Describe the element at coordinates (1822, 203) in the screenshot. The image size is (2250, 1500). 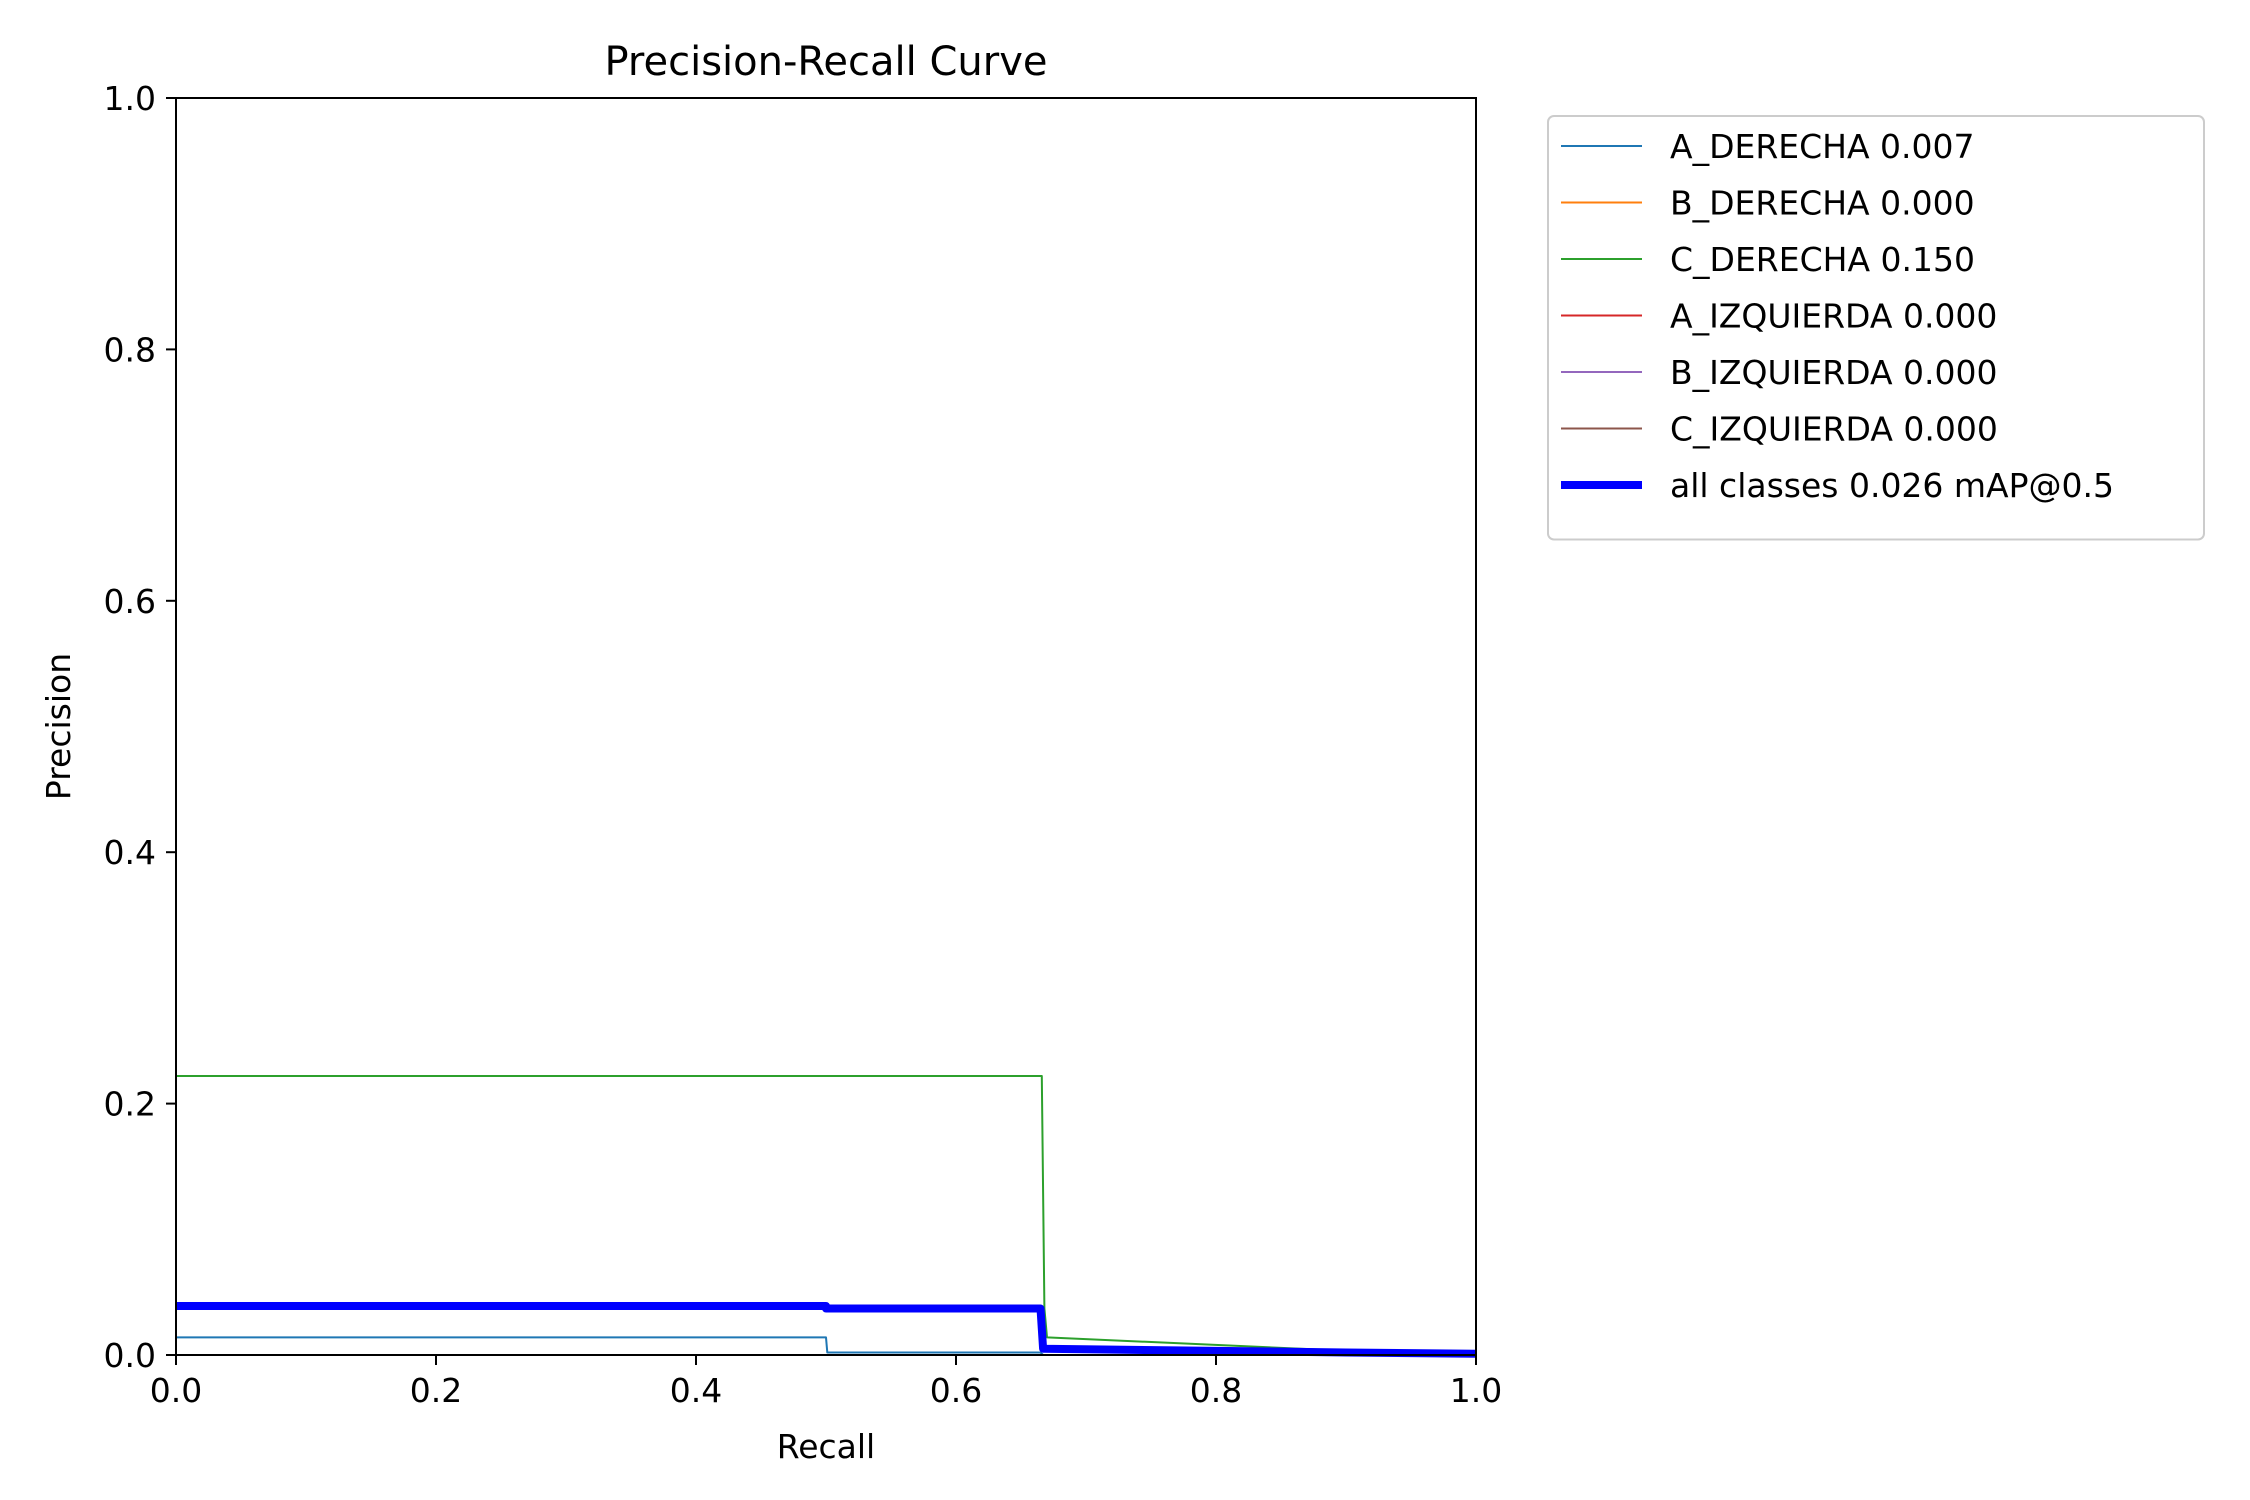
I see `legend-label-1: B_DERECHA 0.000` at that location.